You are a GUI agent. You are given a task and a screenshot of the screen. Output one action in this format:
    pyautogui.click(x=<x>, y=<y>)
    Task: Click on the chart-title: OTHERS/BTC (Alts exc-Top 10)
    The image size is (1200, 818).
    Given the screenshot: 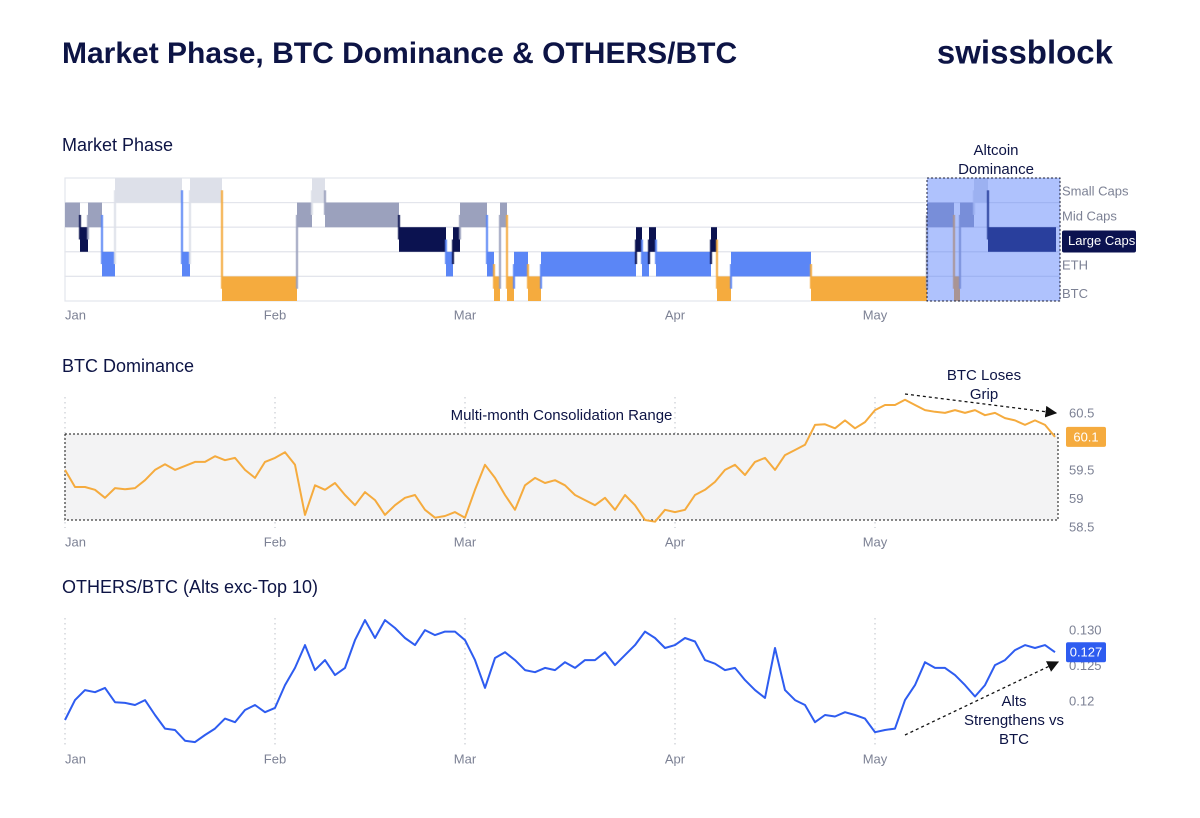 What is the action you would take?
    pyautogui.click(x=190, y=587)
    